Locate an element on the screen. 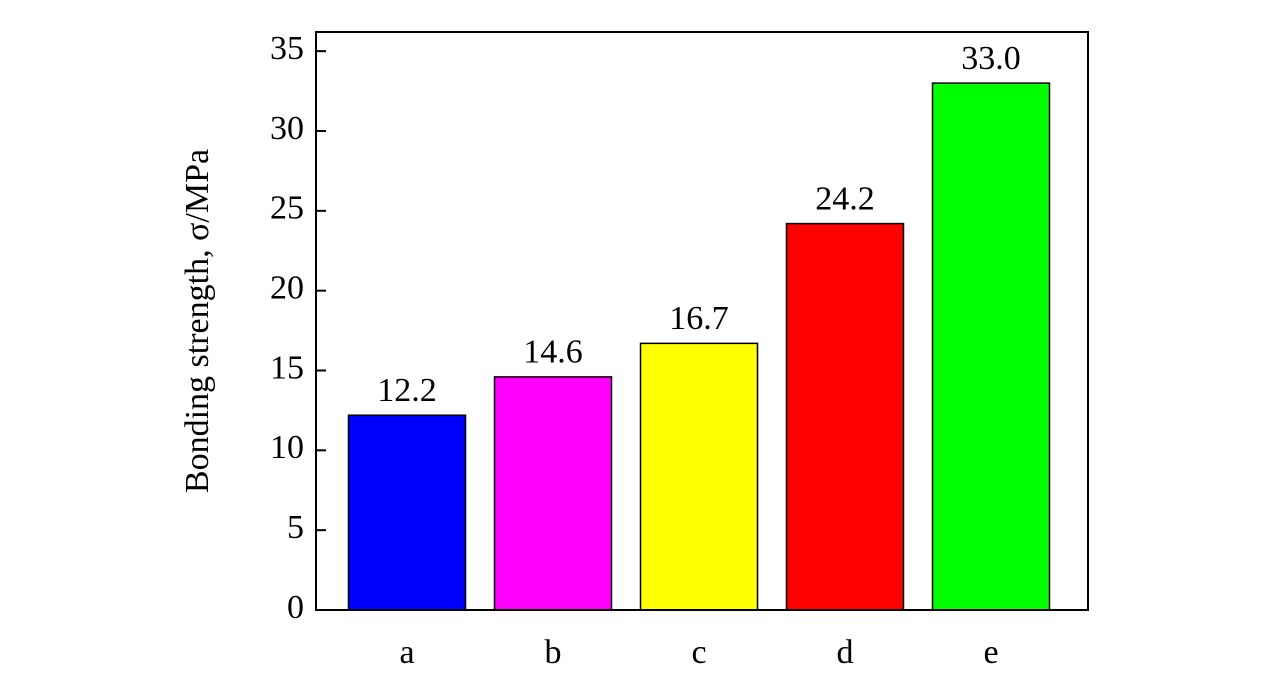 This screenshot has width=1276, height=690. value-label: 12.2 is located at coordinates (407, 390).